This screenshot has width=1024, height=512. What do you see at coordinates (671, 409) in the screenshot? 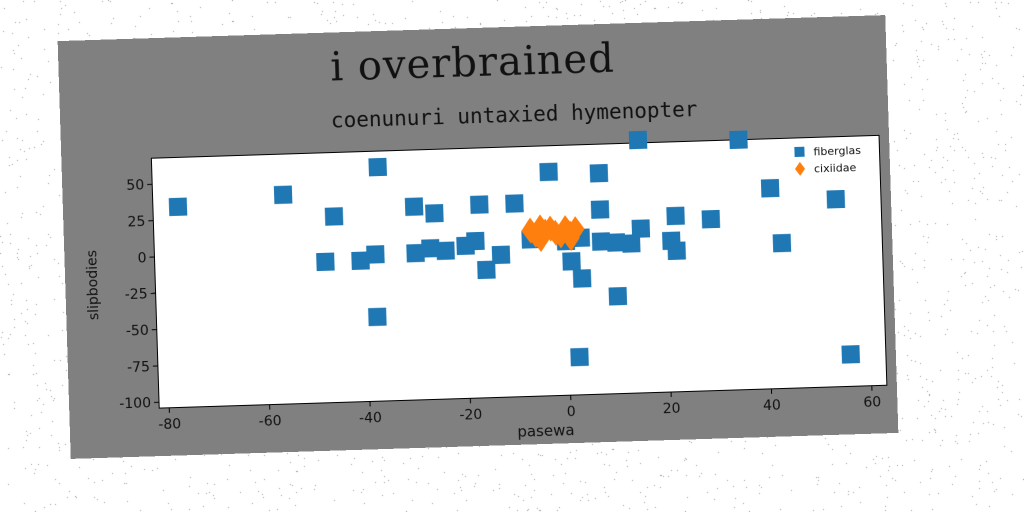
I see `x-tick-label: 20` at bounding box center [671, 409].